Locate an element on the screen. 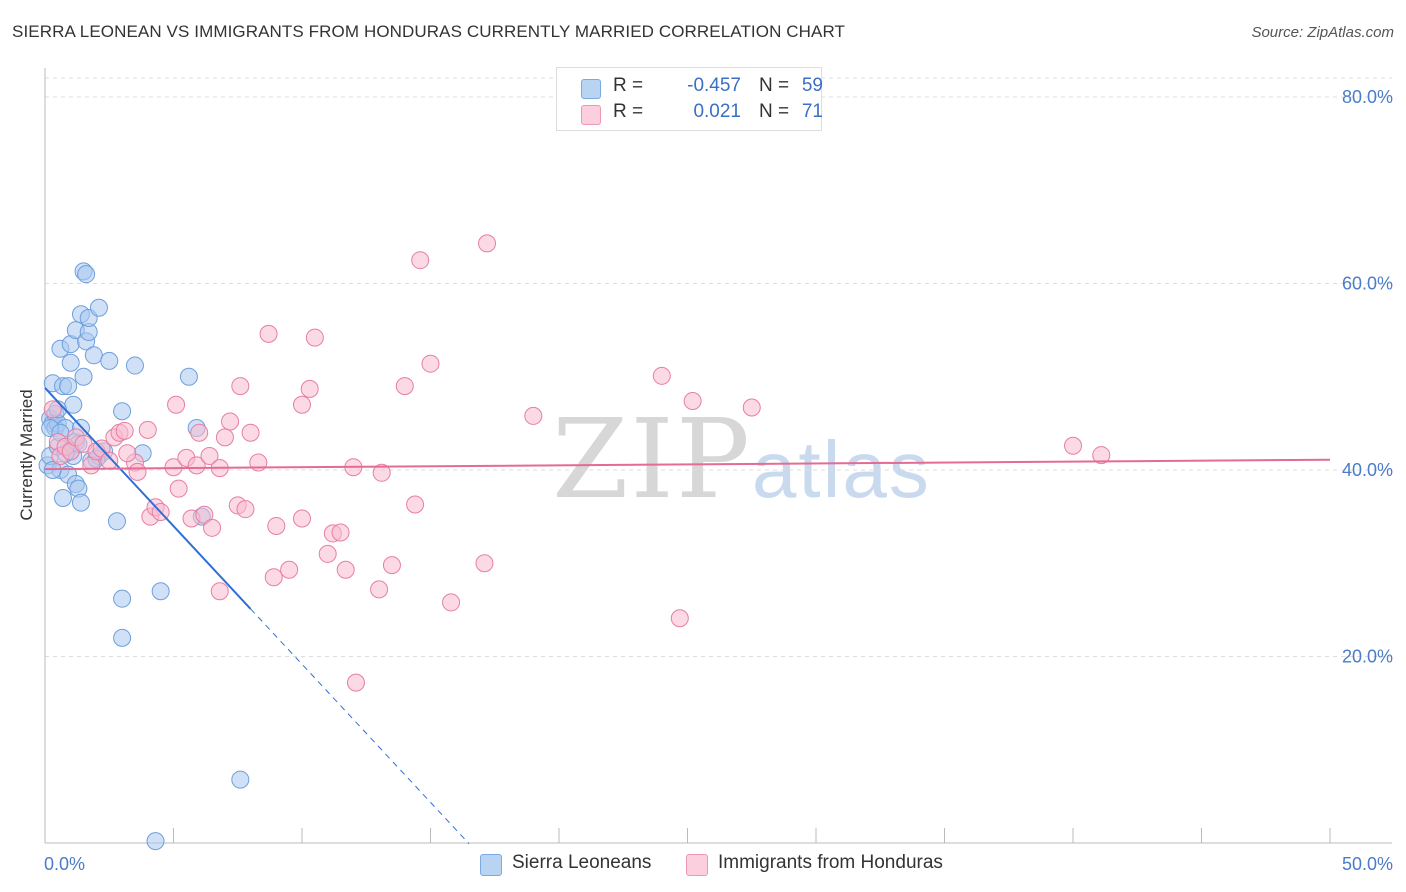  legend-r-value: -0.457 is located at coordinates (714, 85).